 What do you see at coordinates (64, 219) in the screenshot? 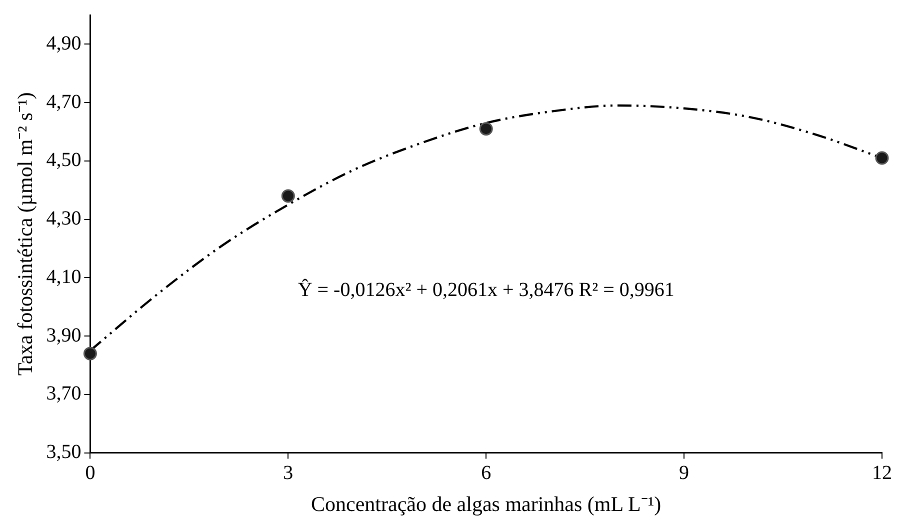
I see `y-tick-label: 4,30` at bounding box center [64, 219].